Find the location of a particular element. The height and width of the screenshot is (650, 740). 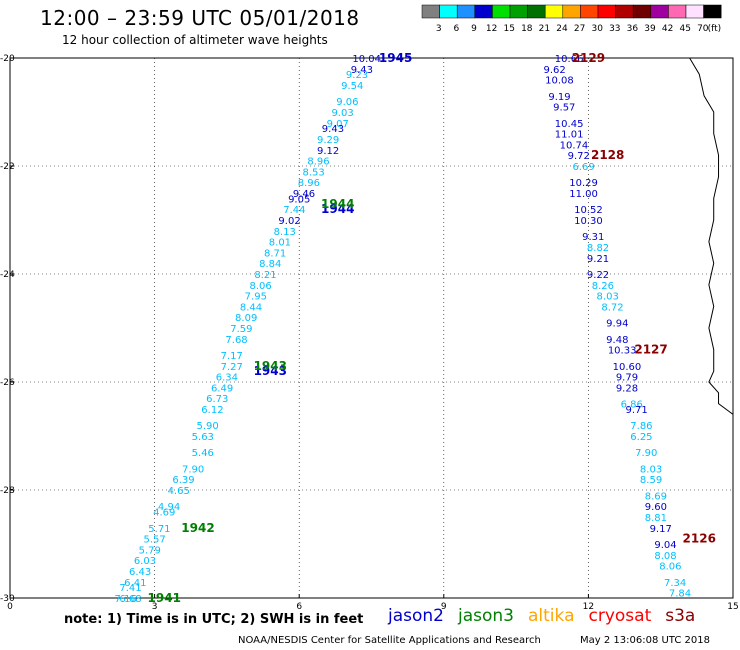

wave-height-value: 8.84 is located at coordinates (270, 264).